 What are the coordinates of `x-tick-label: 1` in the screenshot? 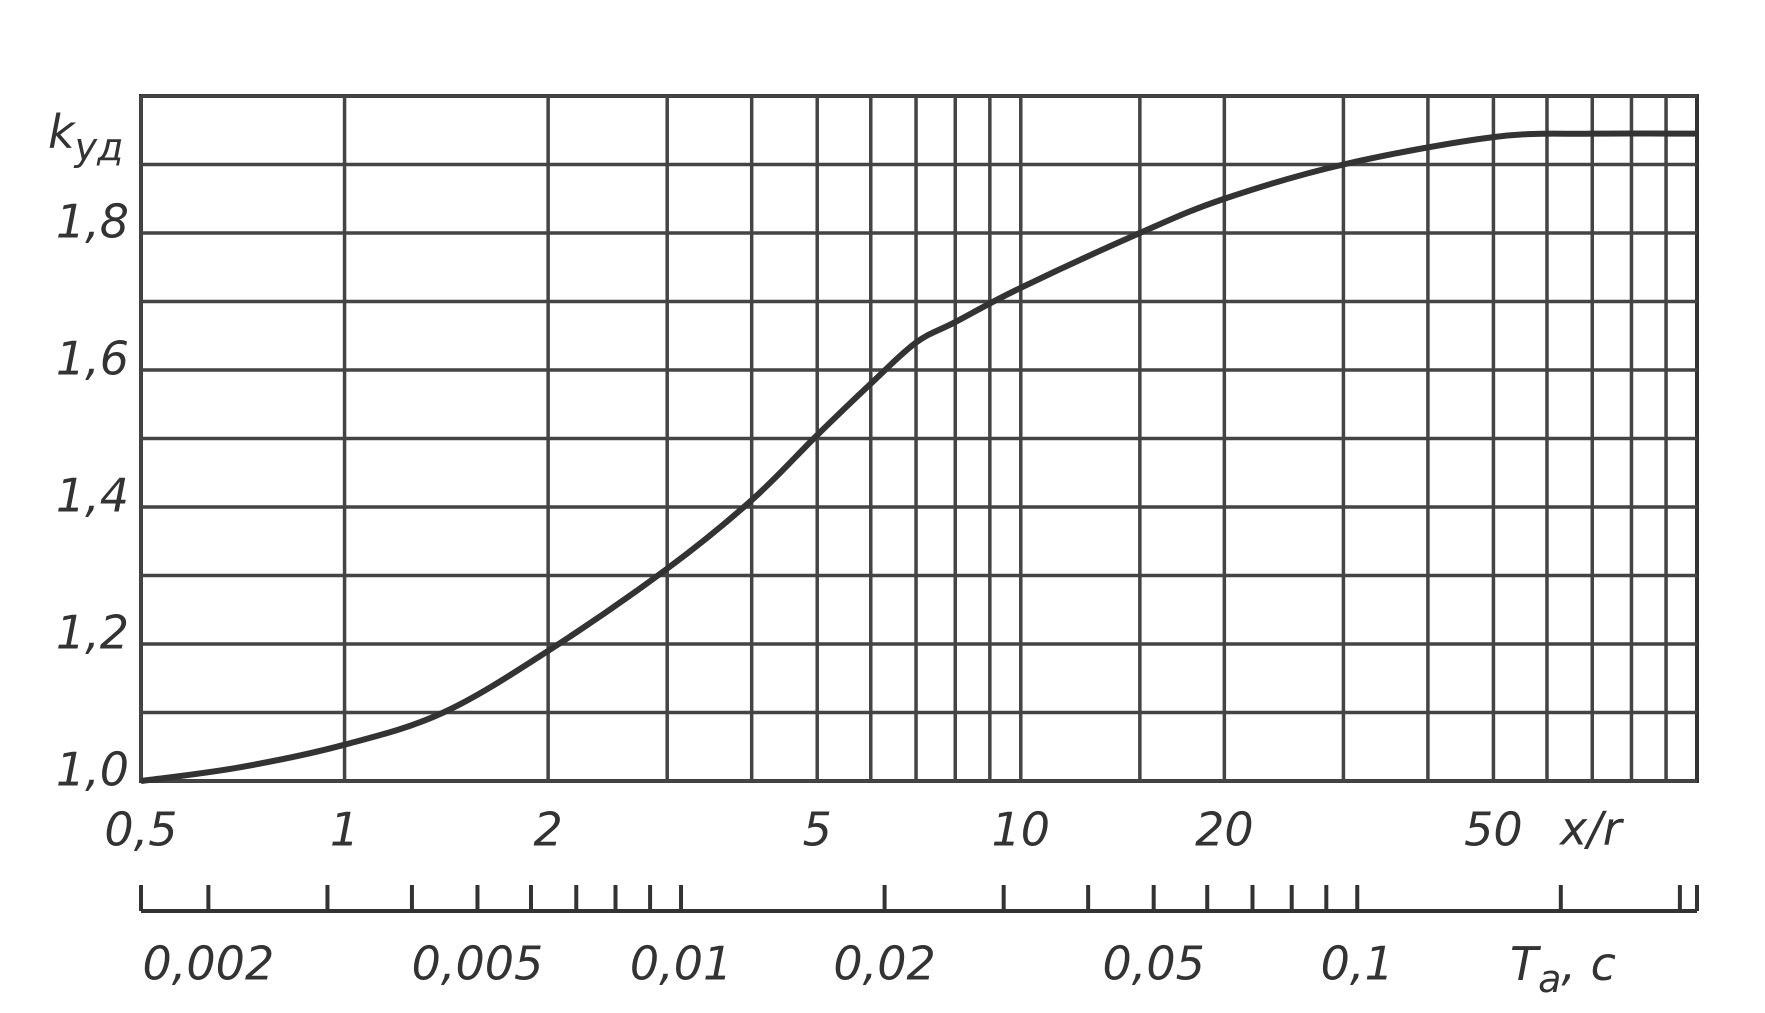 It's located at (344, 830).